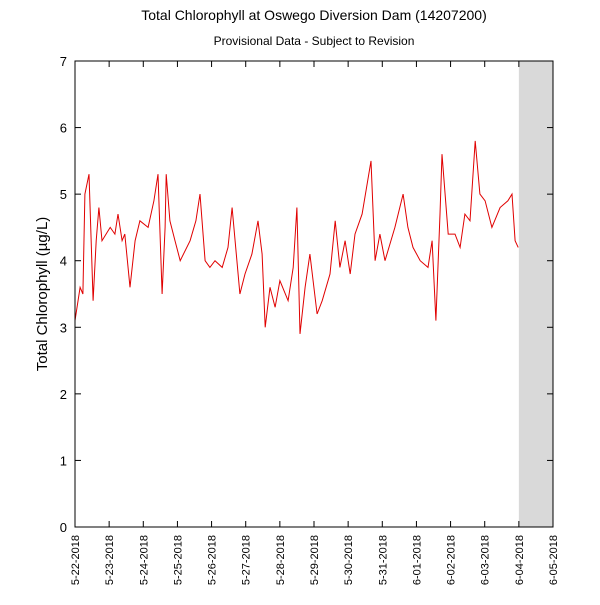 The image size is (600, 605). What do you see at coordinates (63, 61) in the screenshot?
I see `y-tick-label: 7` at bounding box center [63, 61].